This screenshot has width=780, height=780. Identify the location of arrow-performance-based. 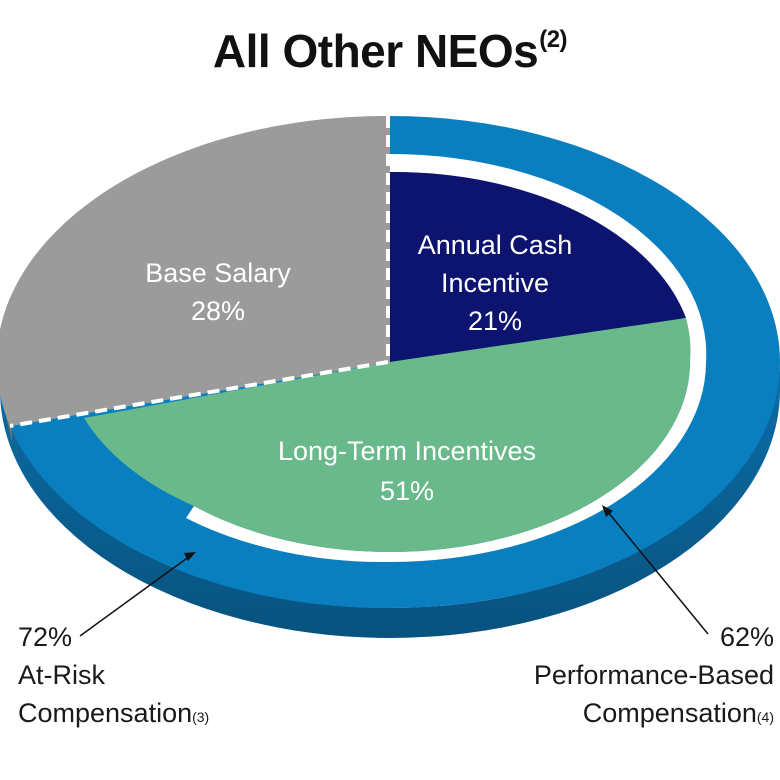
(655, 570).